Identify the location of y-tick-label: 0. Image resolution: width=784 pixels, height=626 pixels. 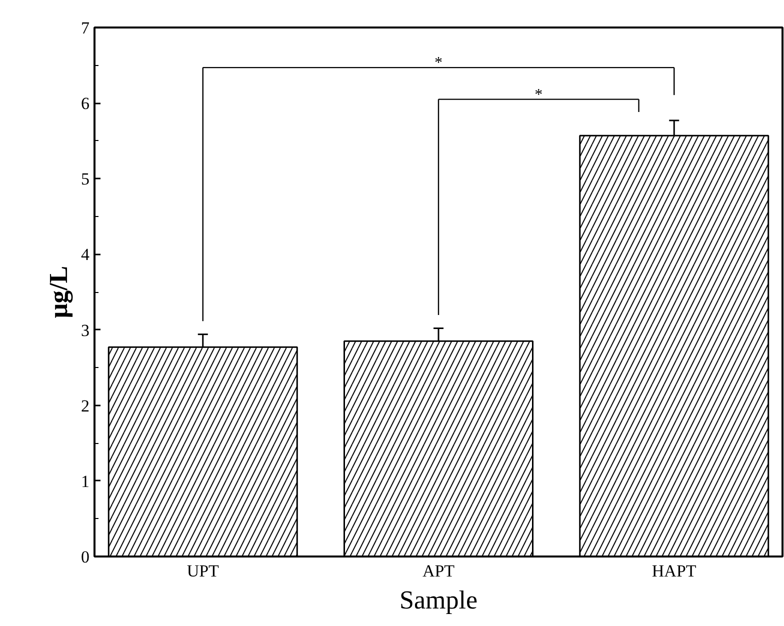
(85, 557).